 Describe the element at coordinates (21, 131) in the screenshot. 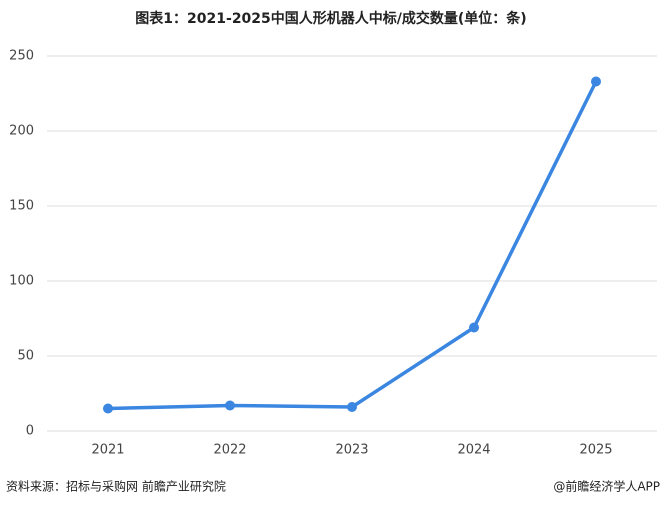

I see `y-tick-label: 200` at that location.